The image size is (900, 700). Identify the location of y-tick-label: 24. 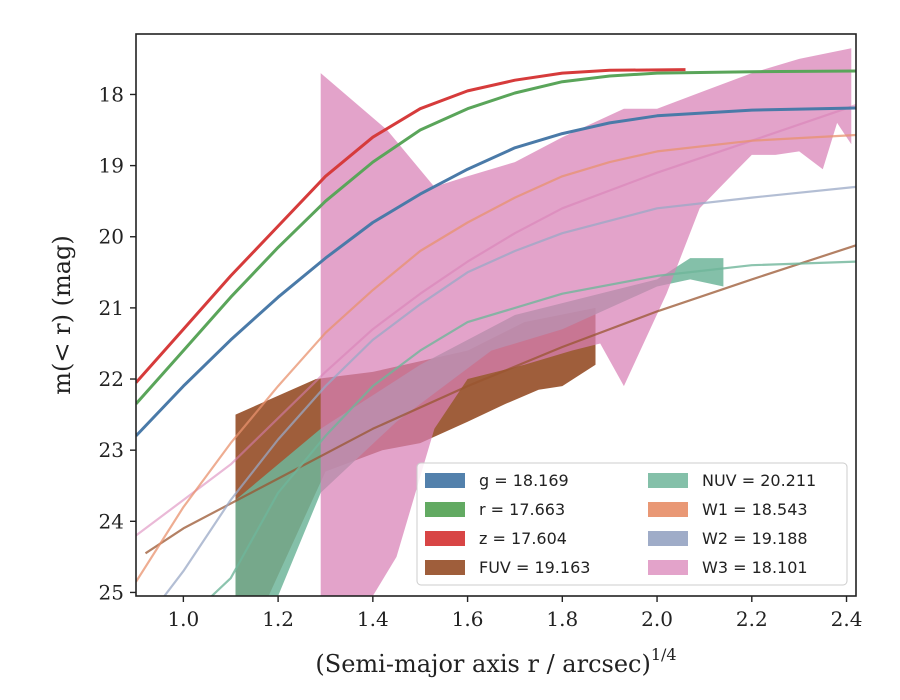
(111, 521).